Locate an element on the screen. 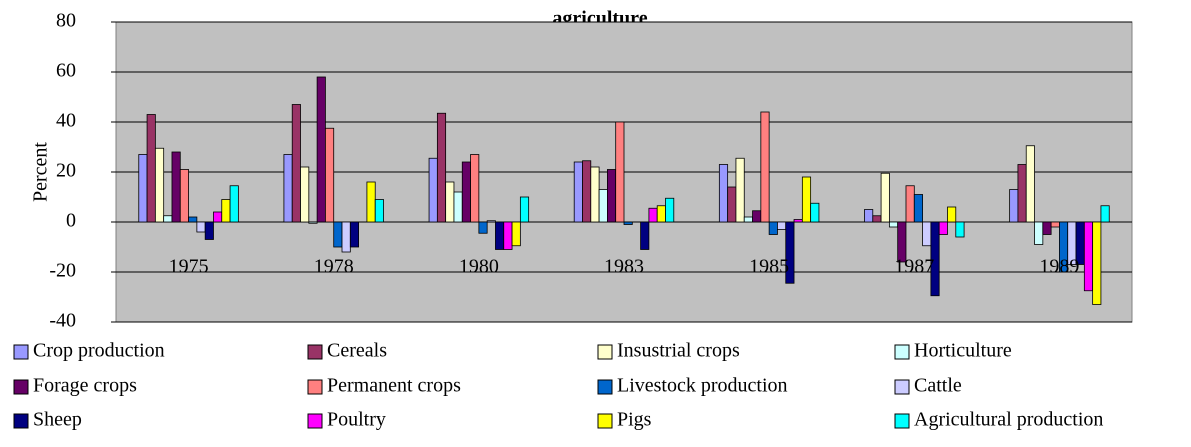 This screenshot has width=1191, height=447. legend-label: Pigs is located at coordinates (634, 420).